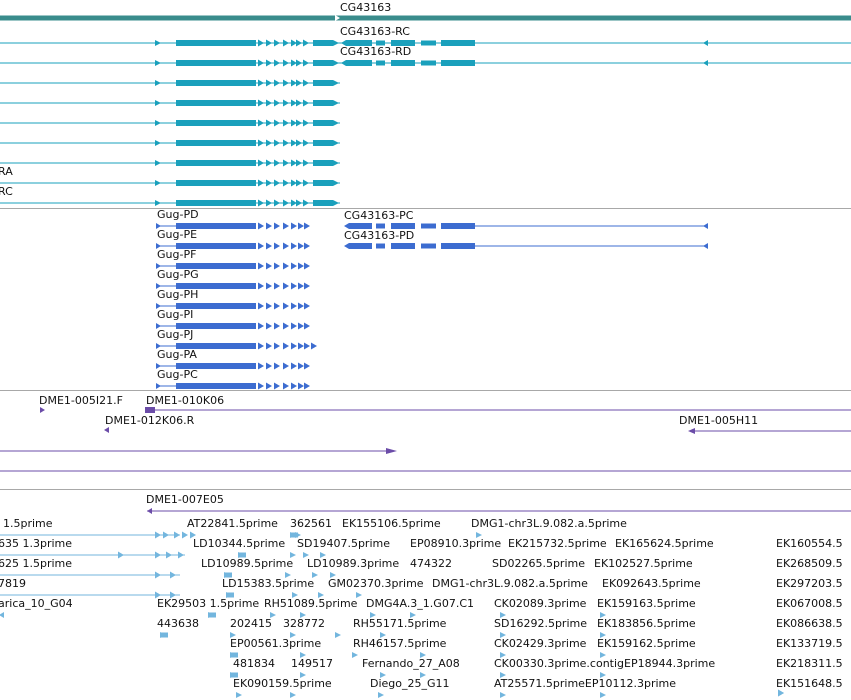 The image size is (851, 700). I want to click on est-label: EK29503 1.5prime, so click(208, 603).